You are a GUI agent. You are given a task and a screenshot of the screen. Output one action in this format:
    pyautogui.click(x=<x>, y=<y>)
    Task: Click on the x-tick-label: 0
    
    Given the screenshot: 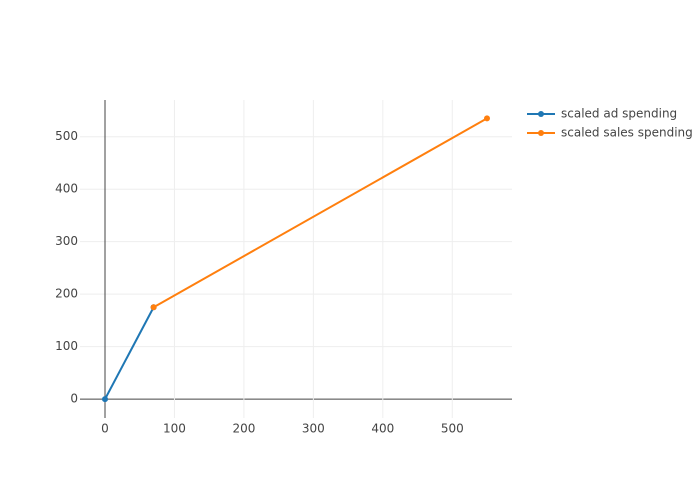 What is the action you would take?
    pyautogui.click(x=105, y=429)
    